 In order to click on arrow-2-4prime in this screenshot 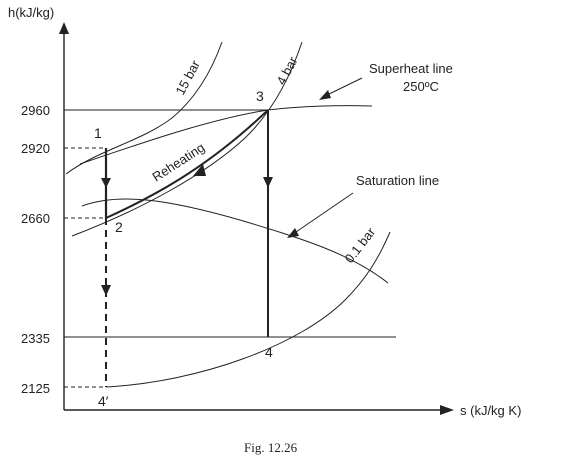, I will do `click(106, 290)`.